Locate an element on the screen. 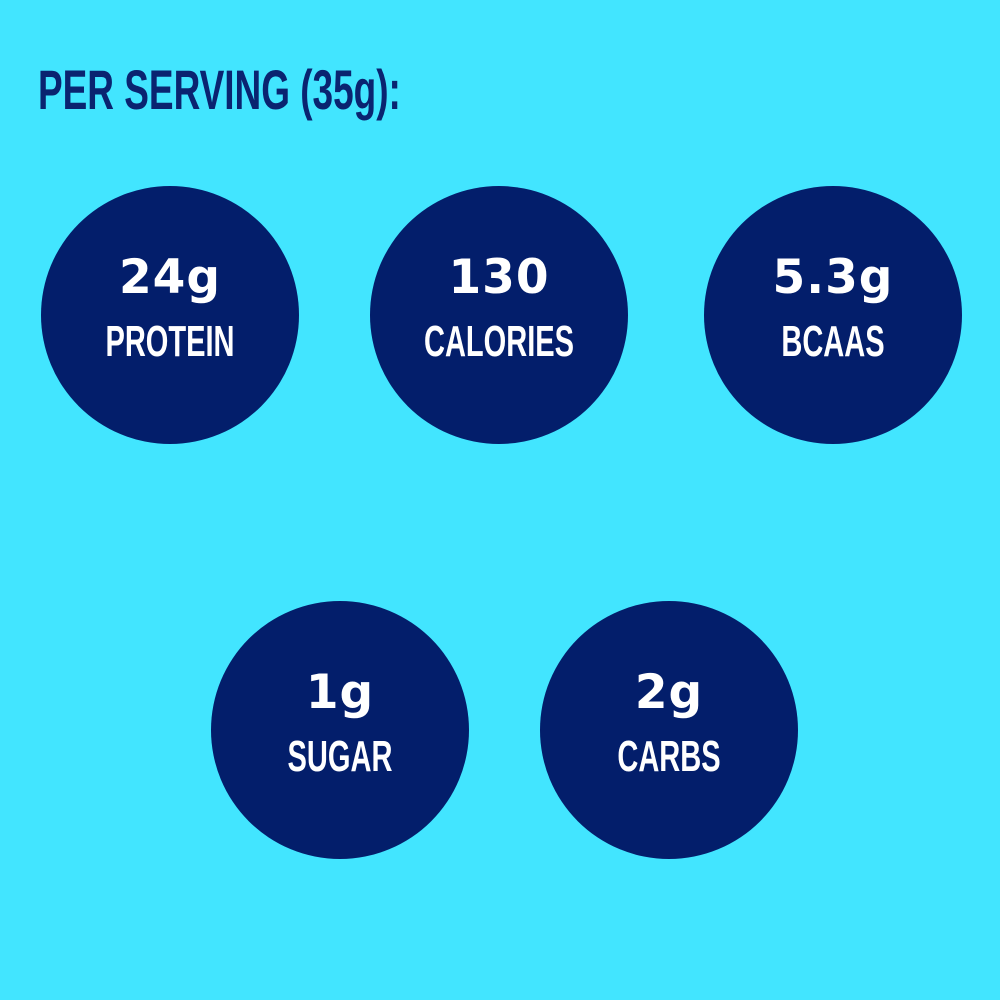  stat-value: 130 is located at coordinates (499, 277).